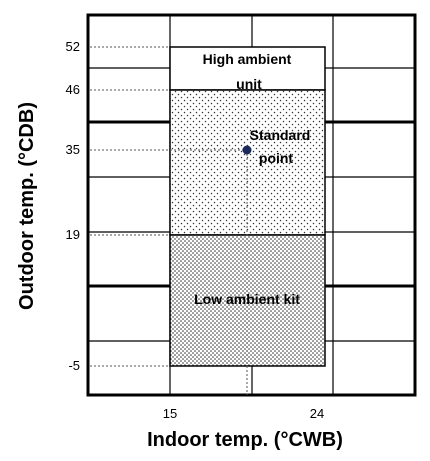 Image resolution: width=430 pixels, height=461 pixels. Describe the element at coordinates (247, 299) in the screenshot. I see `low-ambient-kit-label: Low ambient kit` at that location.